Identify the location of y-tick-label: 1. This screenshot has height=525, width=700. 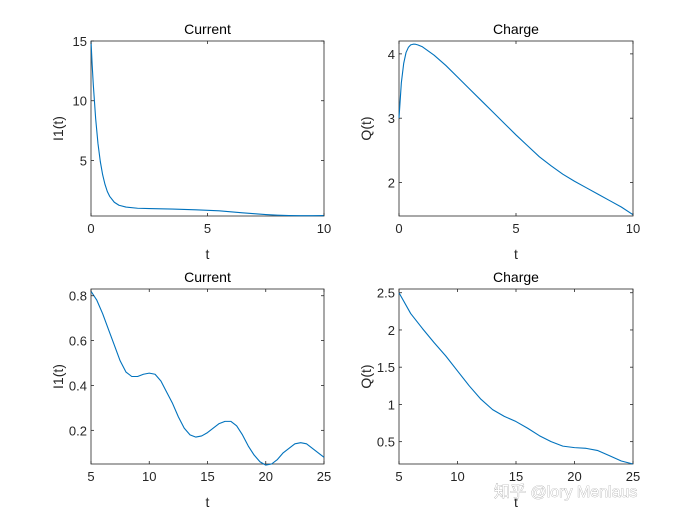
(391, 404).